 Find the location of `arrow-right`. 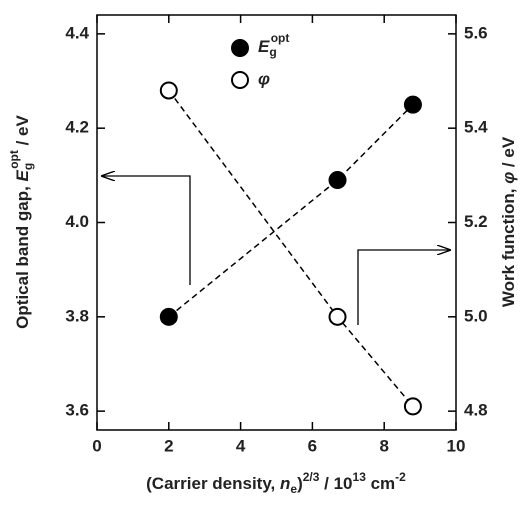

arrow-right is located at coordinates (403, 287).